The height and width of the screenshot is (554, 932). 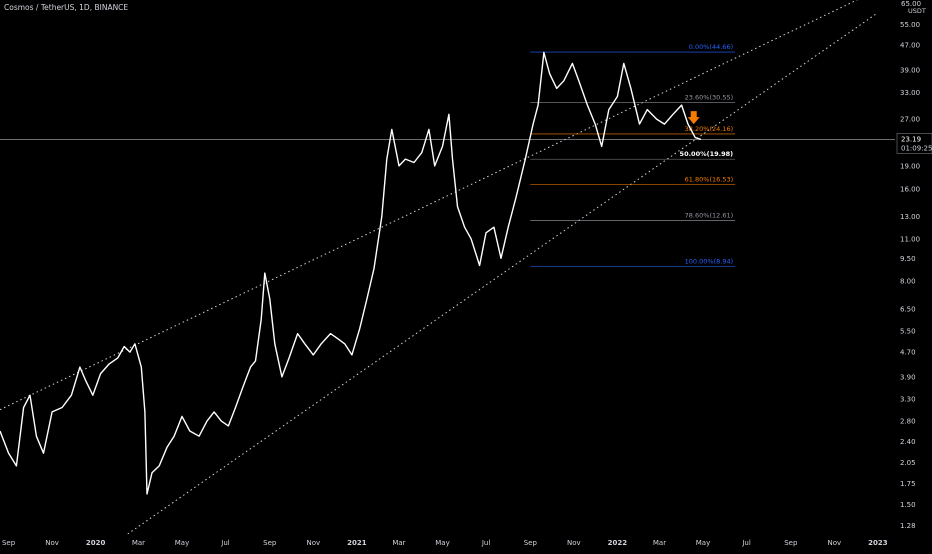 What do you see at coordinates (910, 189) in the screenshot?
I see `y-tick-label-7: 16.00` at bounding box center [910, 189].